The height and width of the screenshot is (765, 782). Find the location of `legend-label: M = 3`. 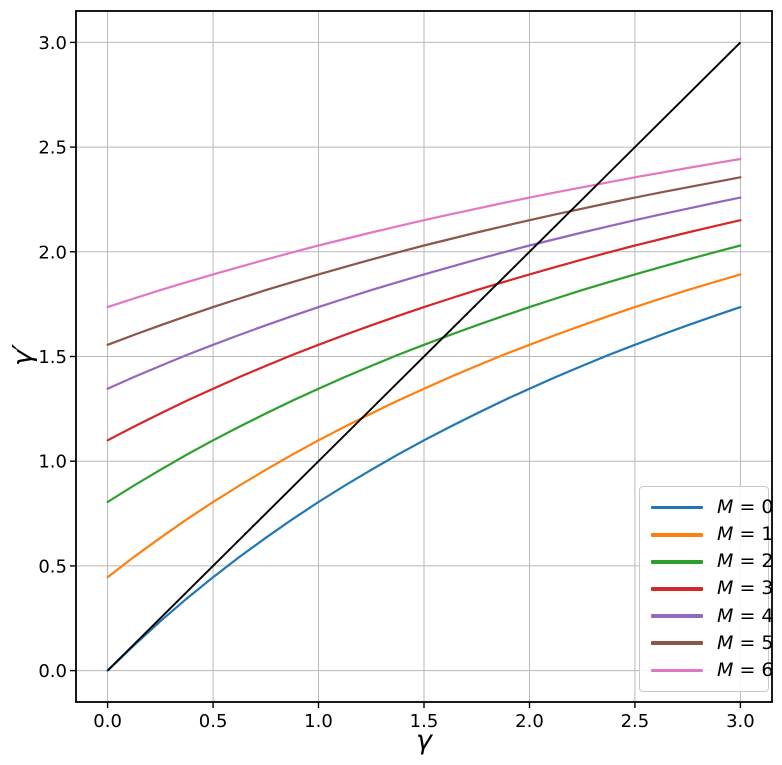

legend-label: M = 3 is located at coordinates (745, 588).